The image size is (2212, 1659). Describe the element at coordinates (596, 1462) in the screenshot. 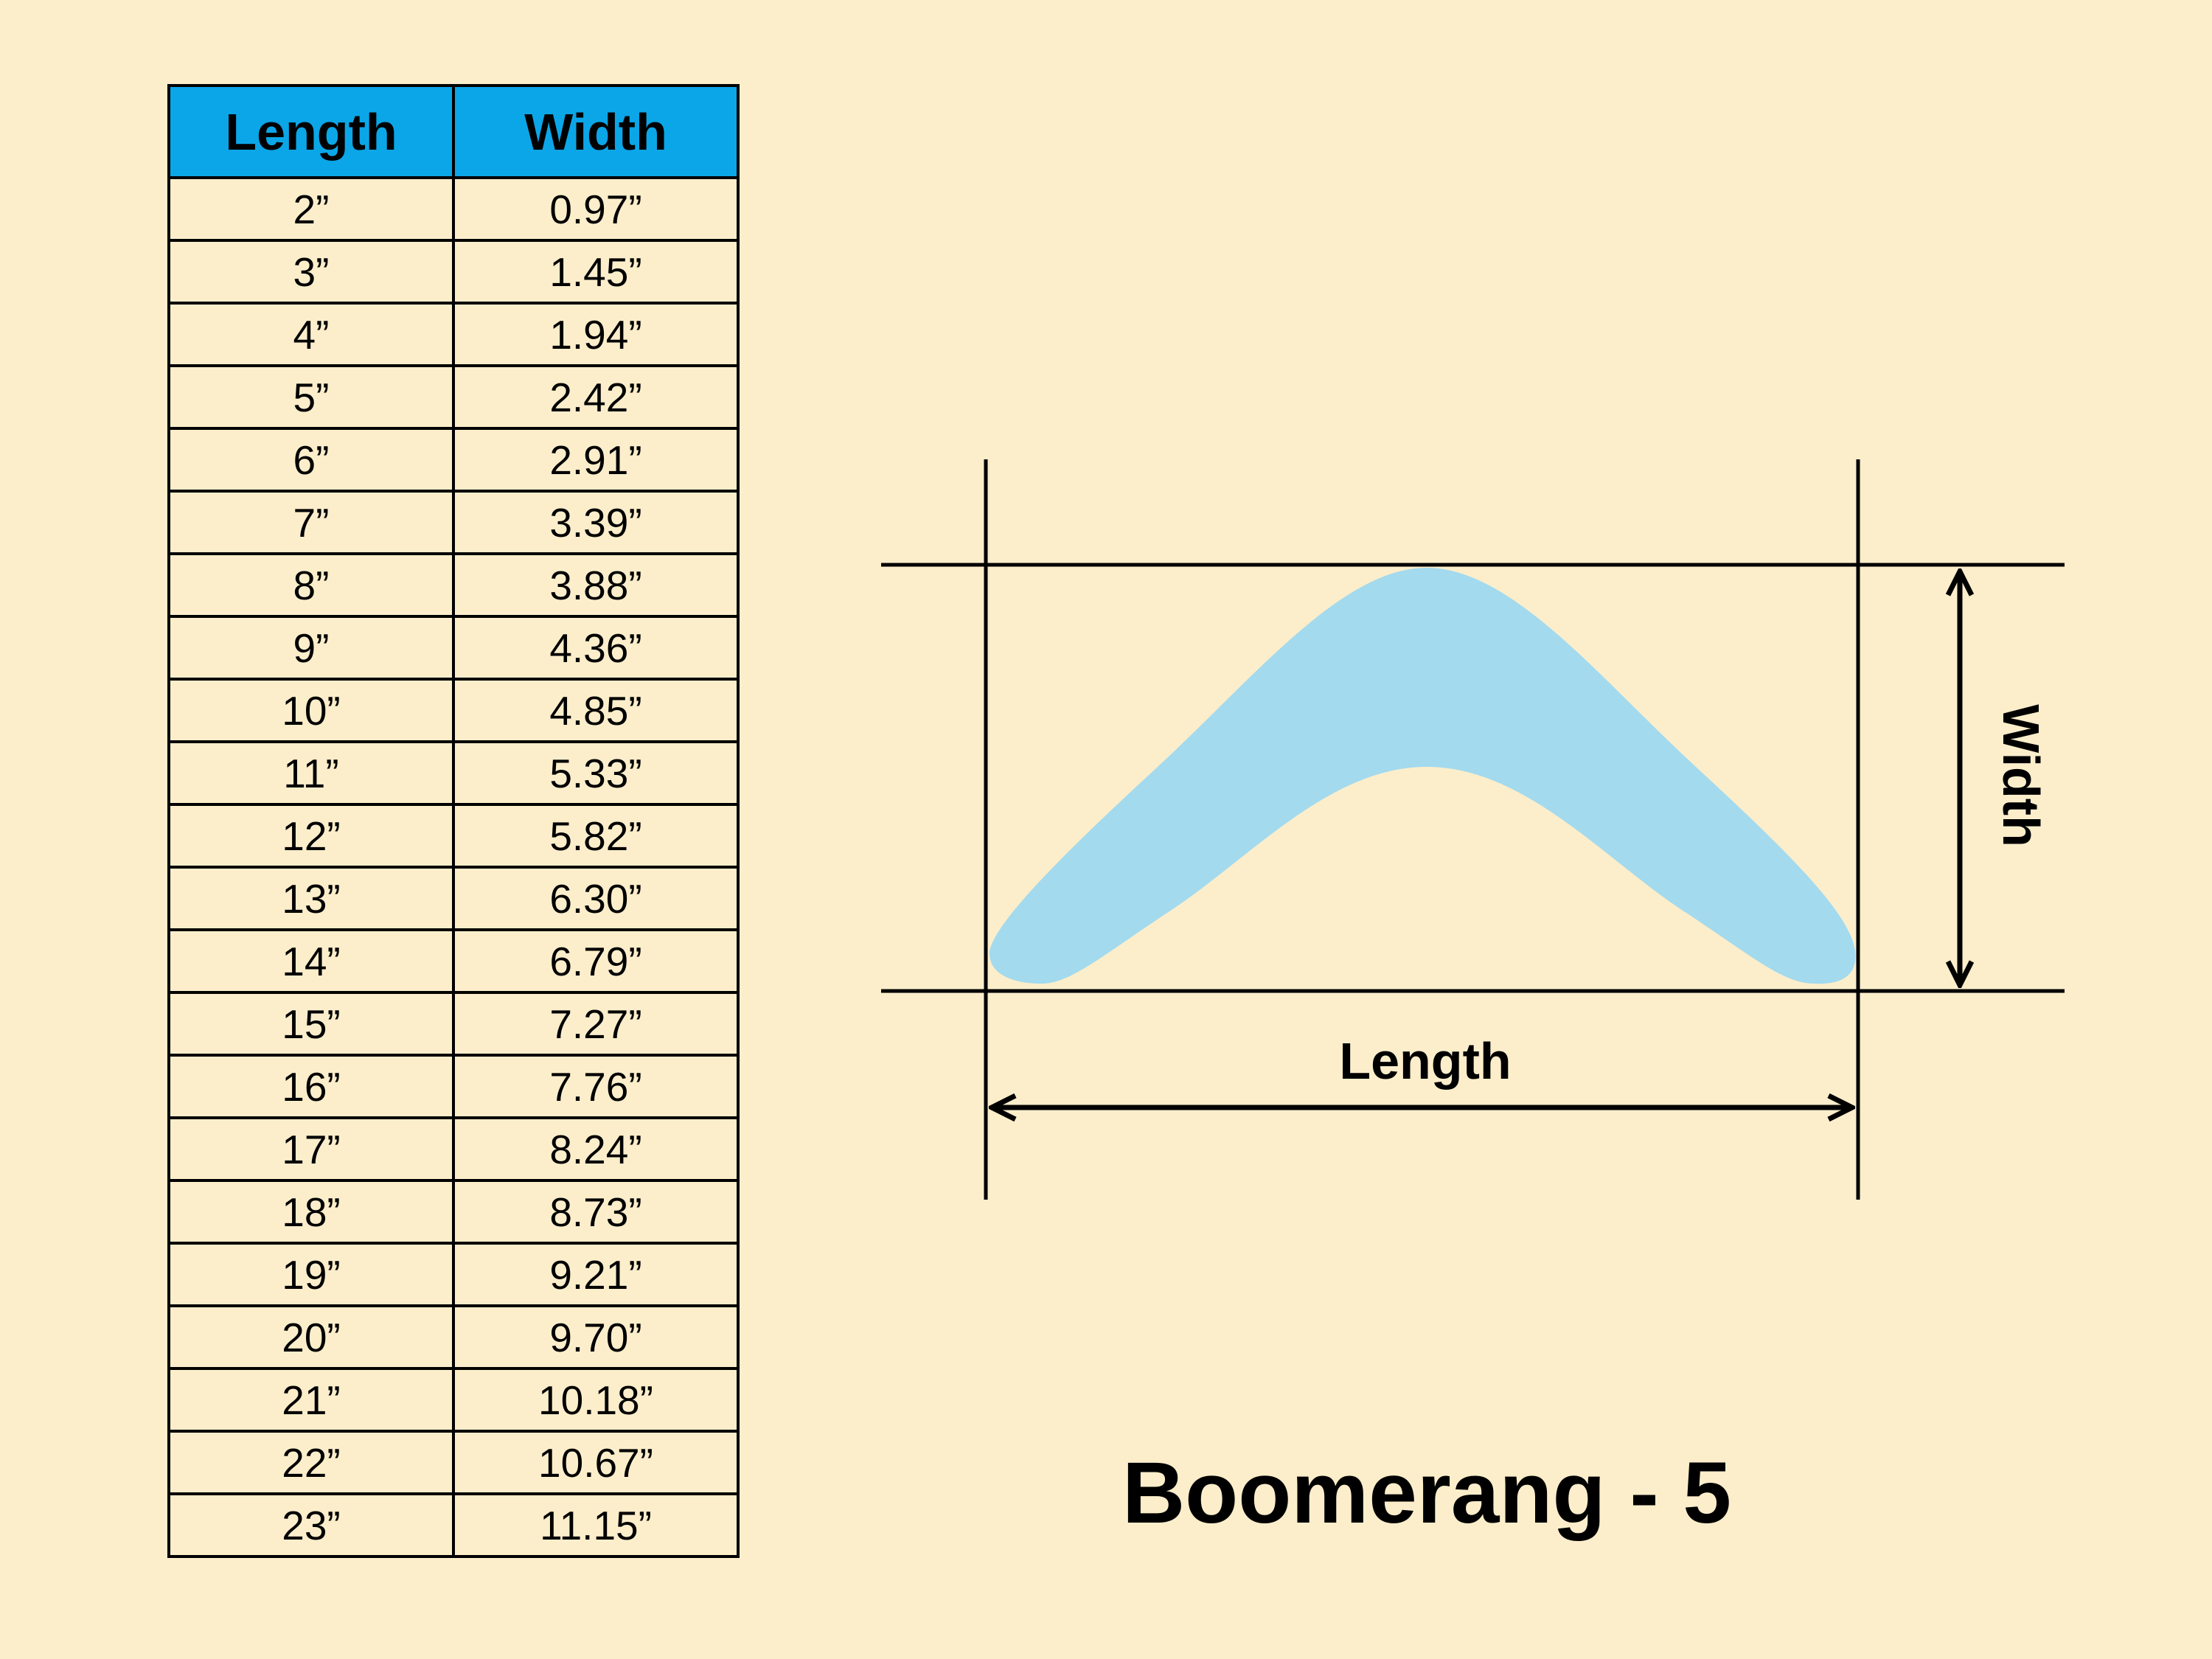

I see `width-cell: 10.67”` at that location.